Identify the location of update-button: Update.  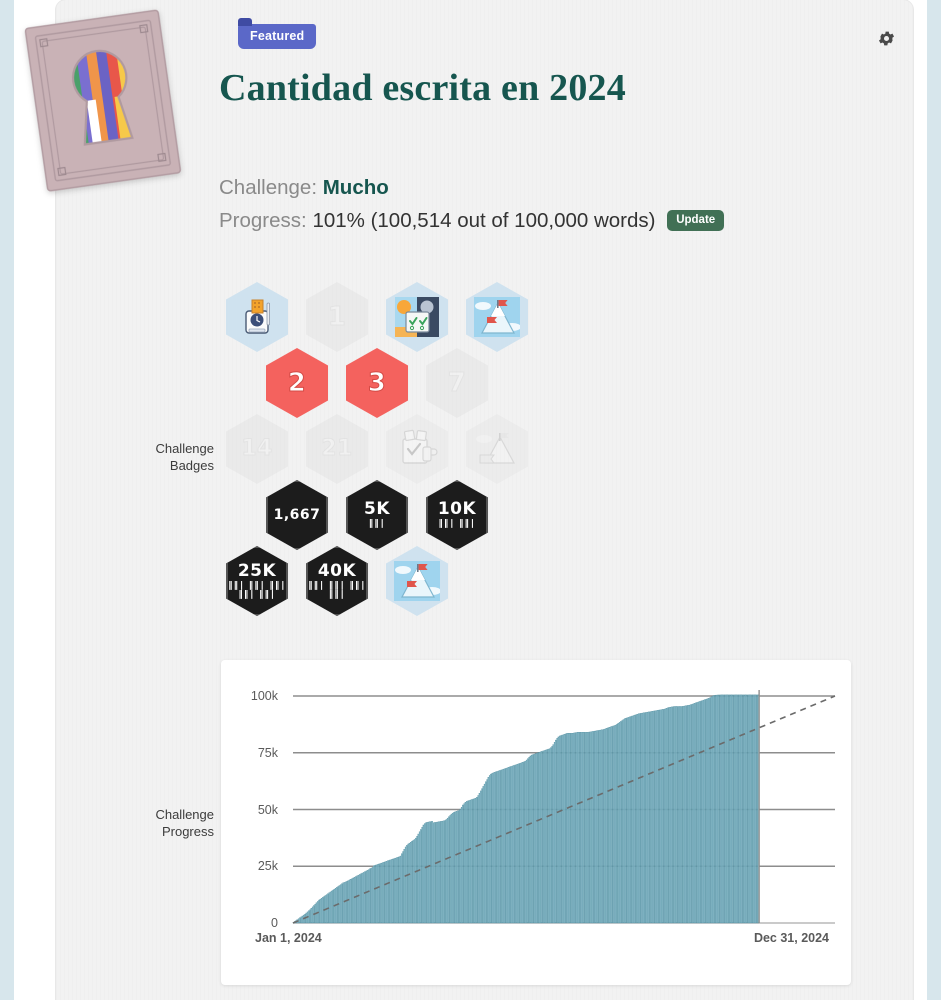
(696, 220).